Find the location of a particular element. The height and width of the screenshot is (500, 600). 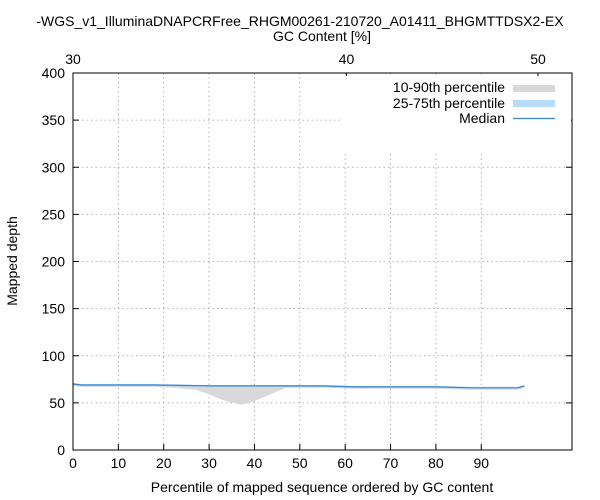

x-tick-label: 50 is located at coordinates (300, 463).